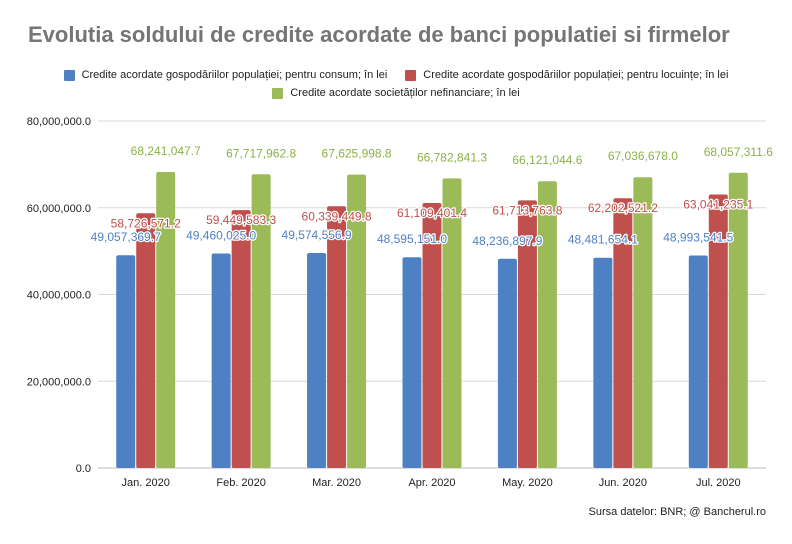 This screenshot has height=544, width=792. What do you see at coordinates (221, 235) in the screenshot?
I see `data-label-consum: 49,460,025.0` at bounding box center [221, 235].